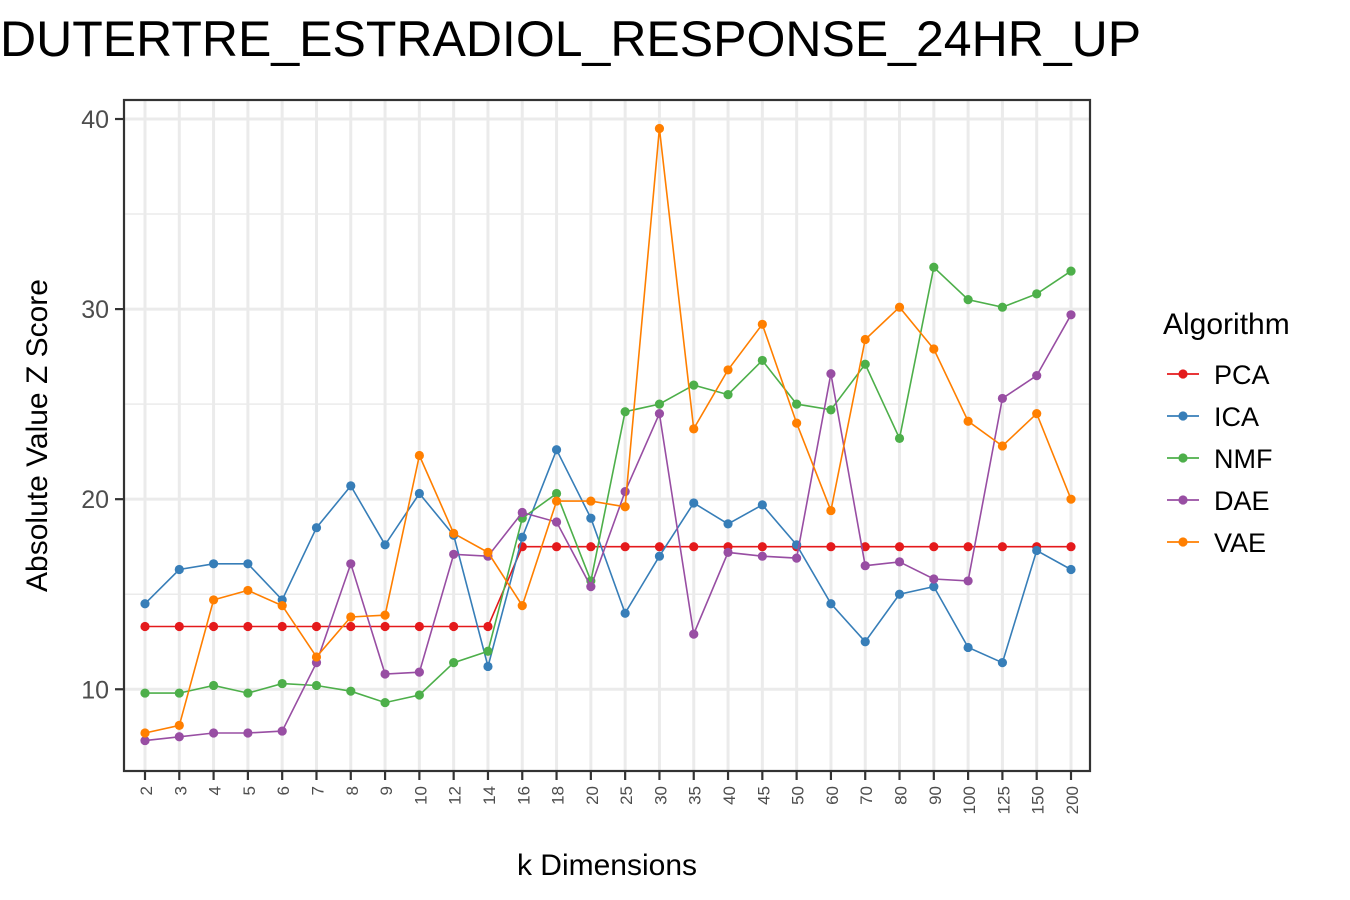  Describe the element at coordinates (1038, 800) in the screenshot. I see `x-tick-label: 150` at that location.